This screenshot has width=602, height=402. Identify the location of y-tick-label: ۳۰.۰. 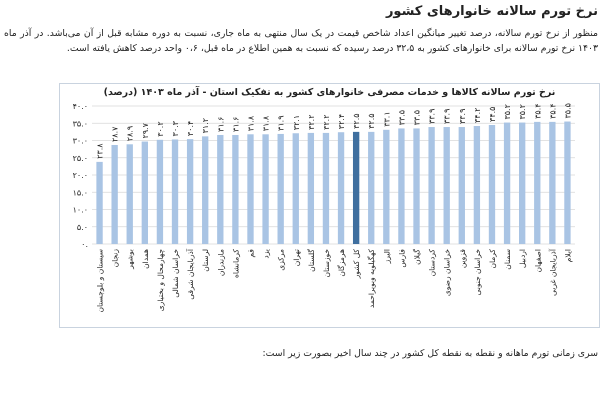
(80, 141).